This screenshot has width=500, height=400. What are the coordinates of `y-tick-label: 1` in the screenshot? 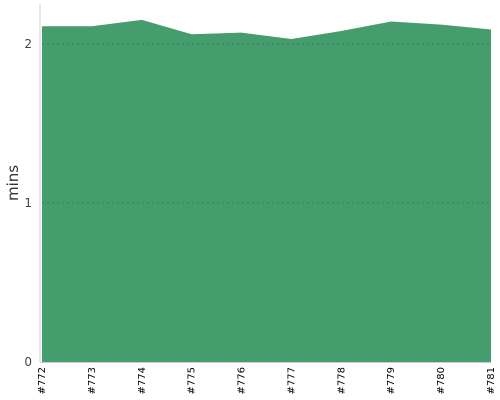 It's located at (28, 203).